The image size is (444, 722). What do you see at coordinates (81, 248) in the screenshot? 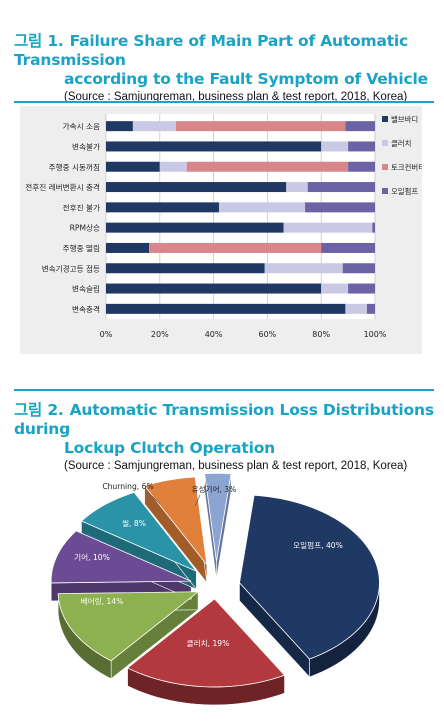
I see `category-label: 주행중 떨림` at bounding box center [81, 248].